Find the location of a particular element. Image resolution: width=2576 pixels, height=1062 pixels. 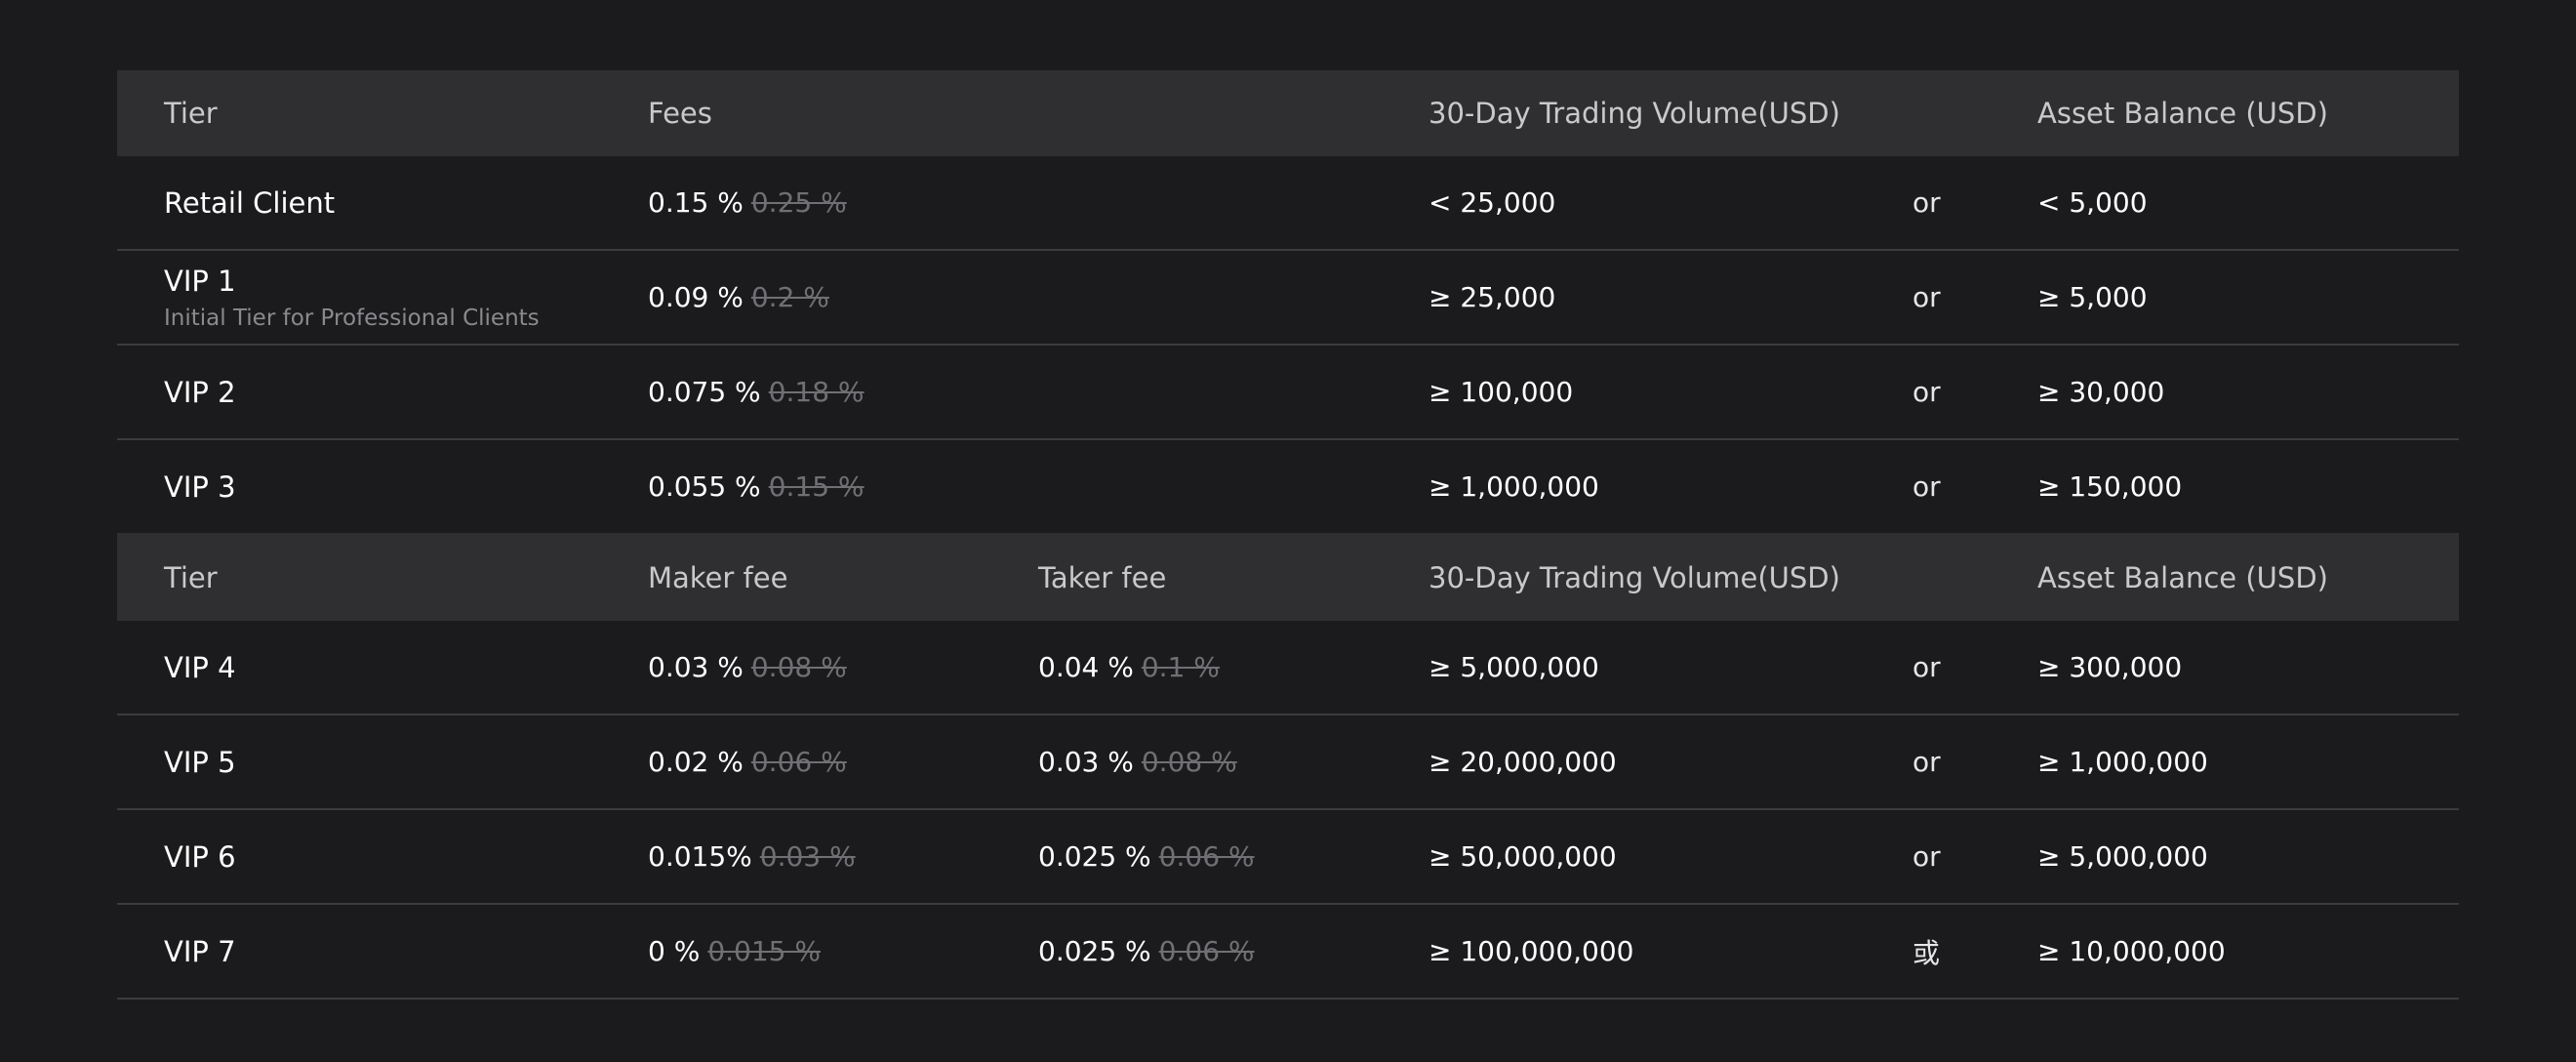

balance-cell: ≥ 300,000 is located at coordinates (2110, 667).